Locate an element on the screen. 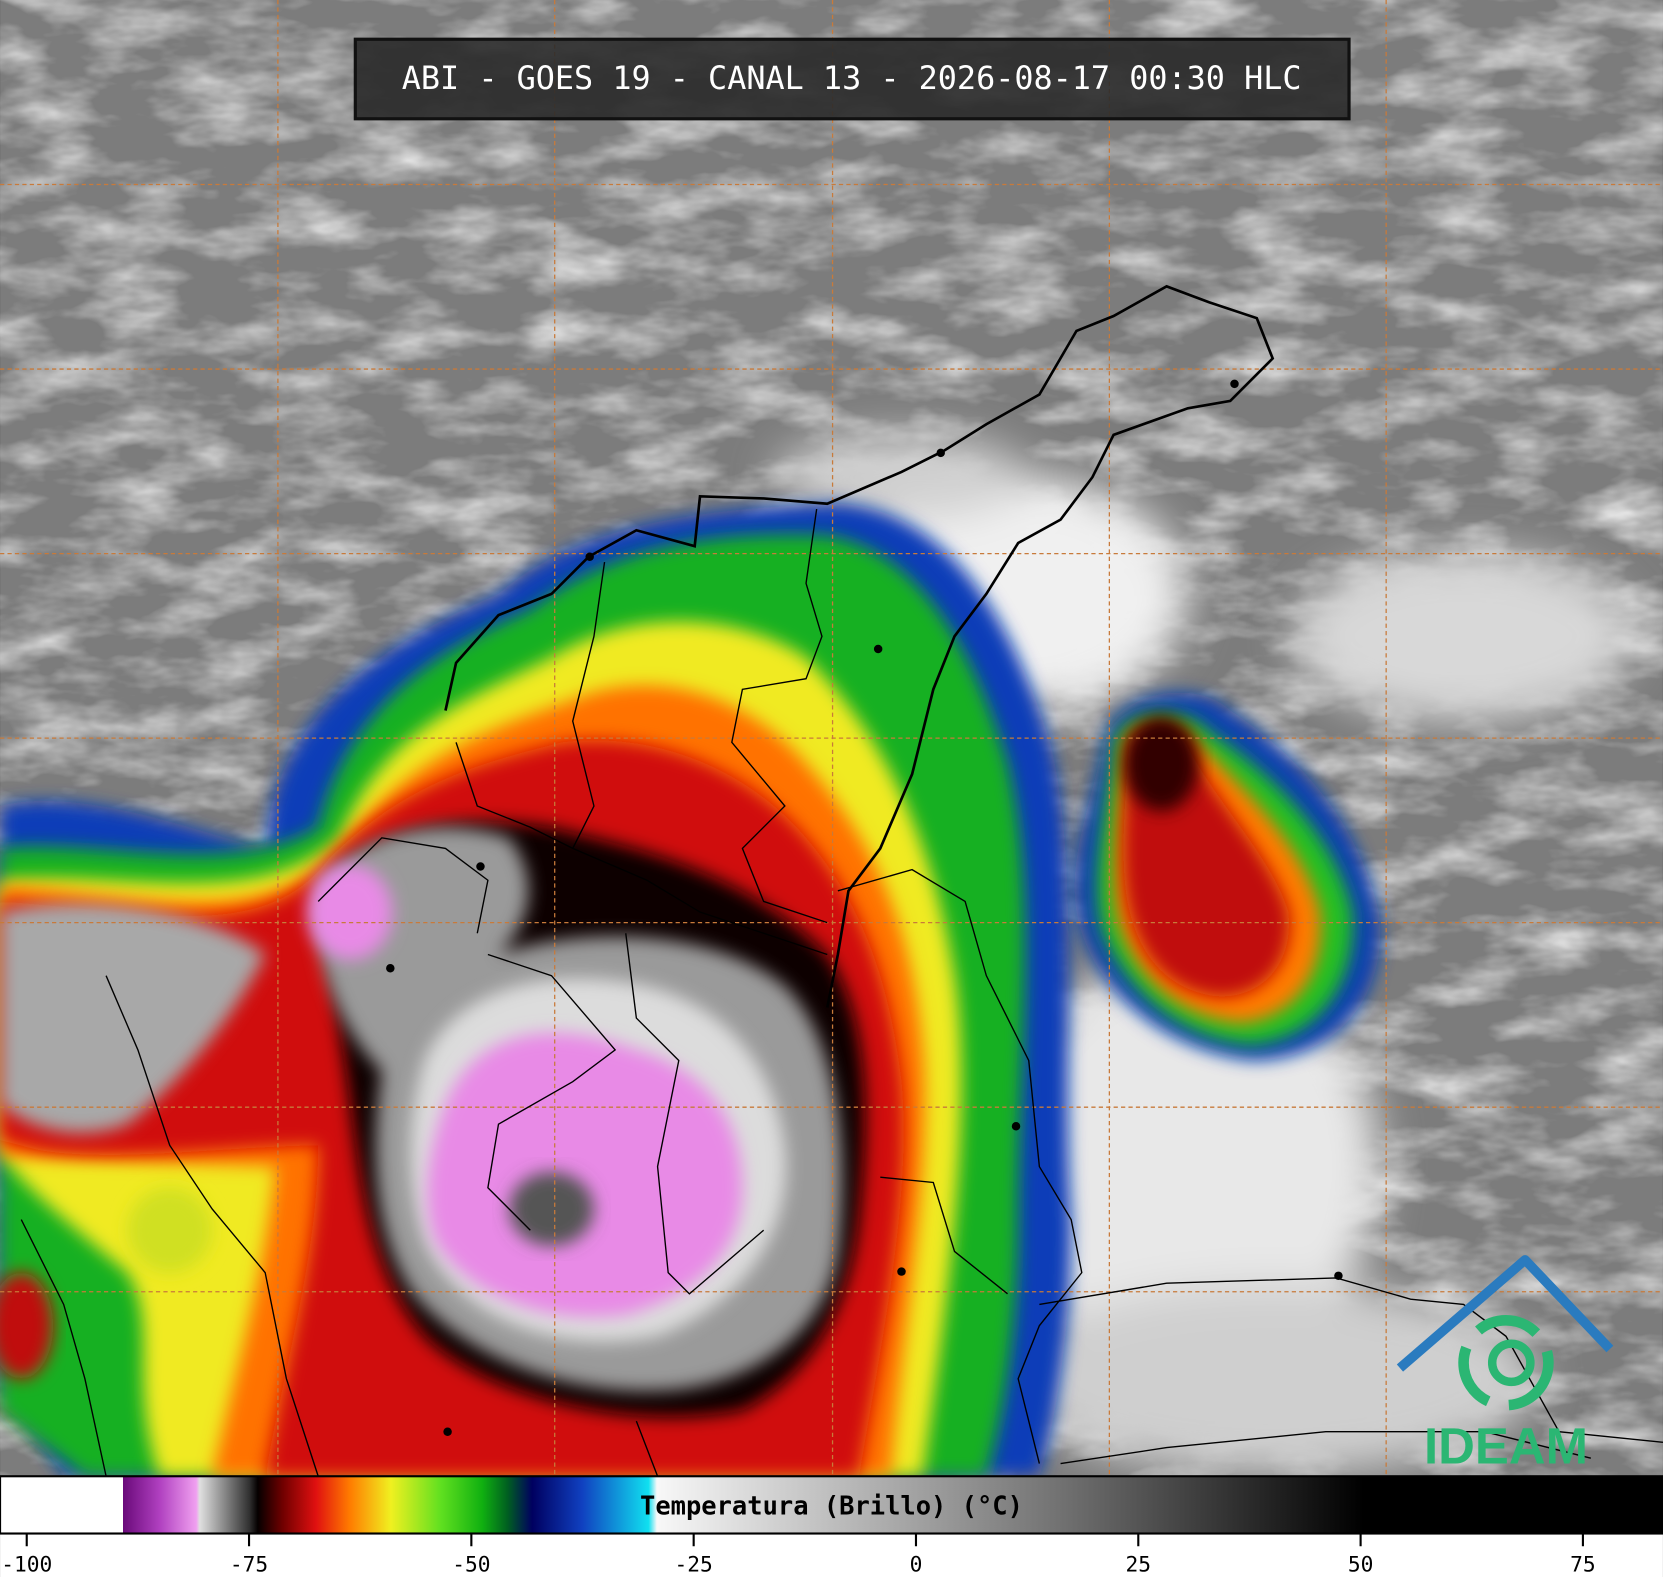 The image size is (1663, 1577). tick-label: 0 is located at coordinates (916, 1565).